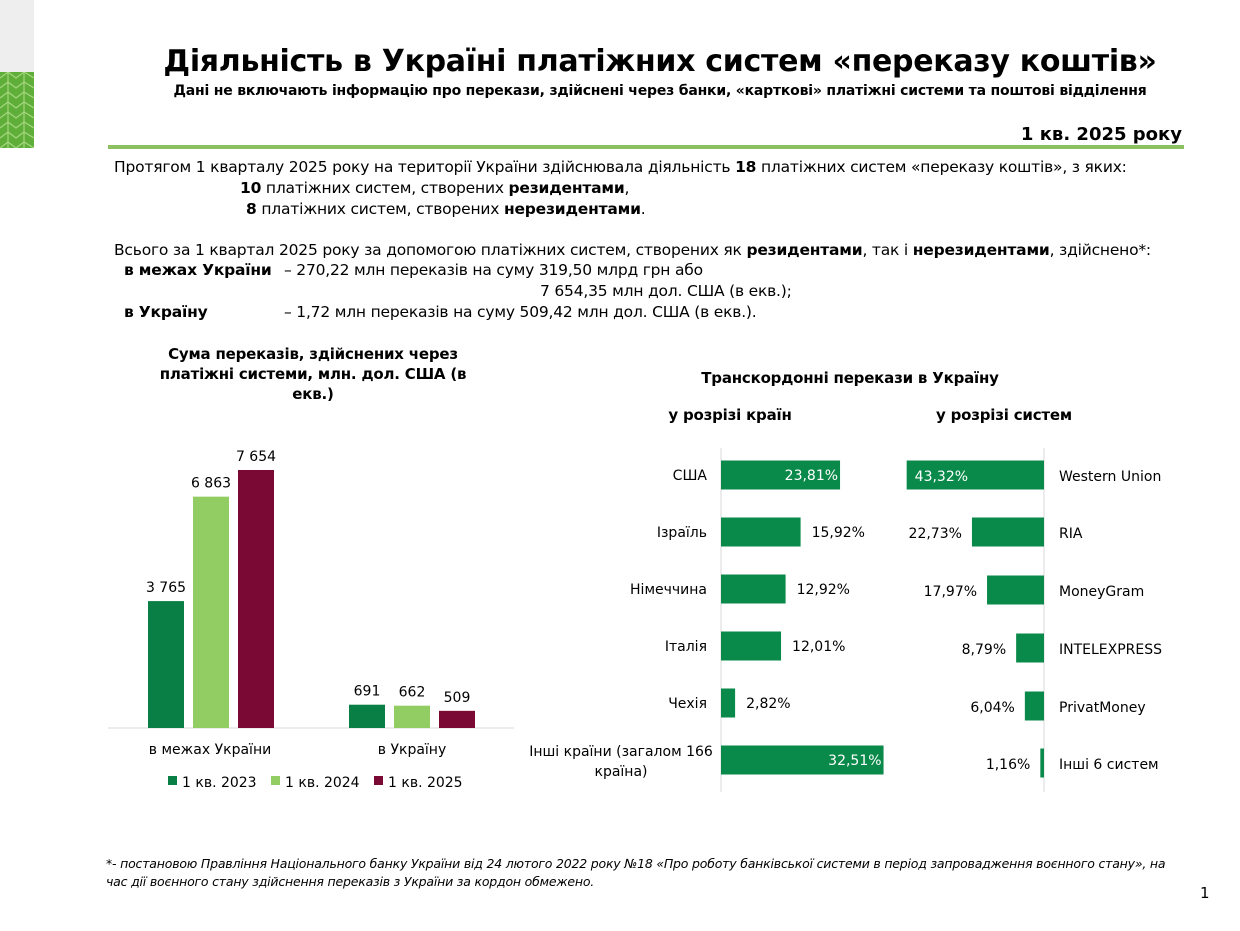  Describe the element at coordinates (941, 477) in the screenshot. I see `system-value-0: 43,32%` at that location.